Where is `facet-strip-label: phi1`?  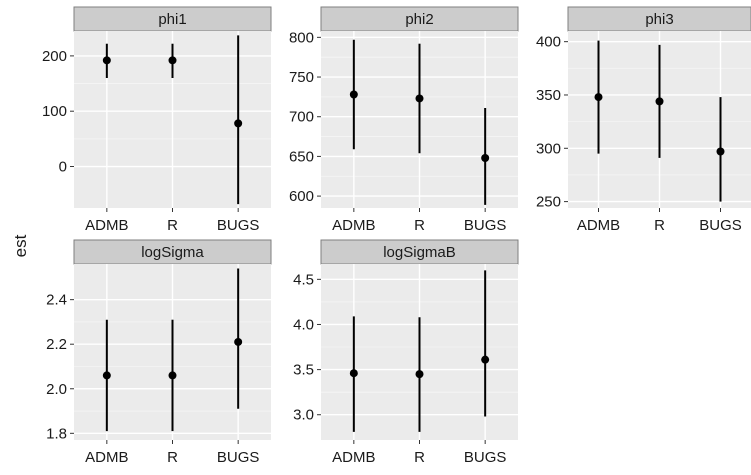
facet-strip-label: phi1 is located at coordinates (172, 19).